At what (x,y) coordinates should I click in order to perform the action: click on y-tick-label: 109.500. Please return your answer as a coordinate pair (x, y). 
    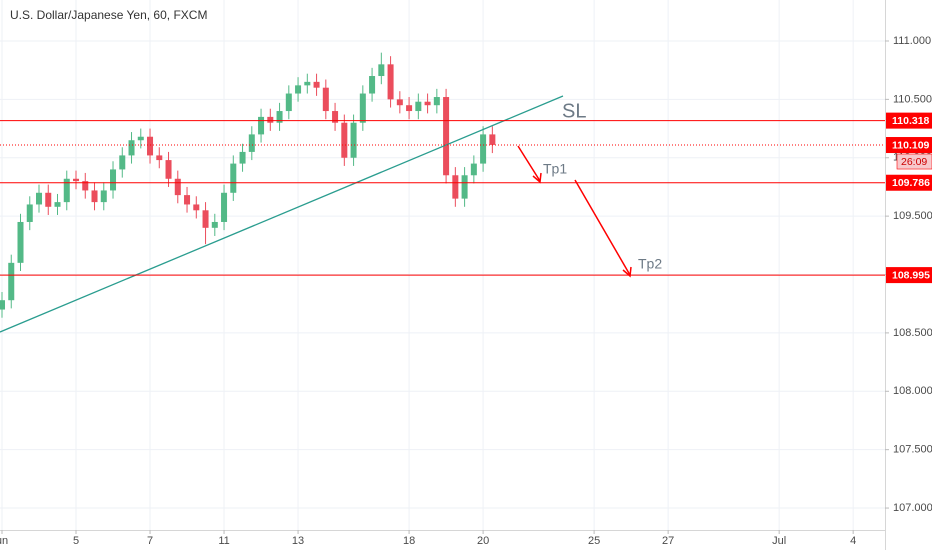
    Looking at the image, I should click on (912, 216).